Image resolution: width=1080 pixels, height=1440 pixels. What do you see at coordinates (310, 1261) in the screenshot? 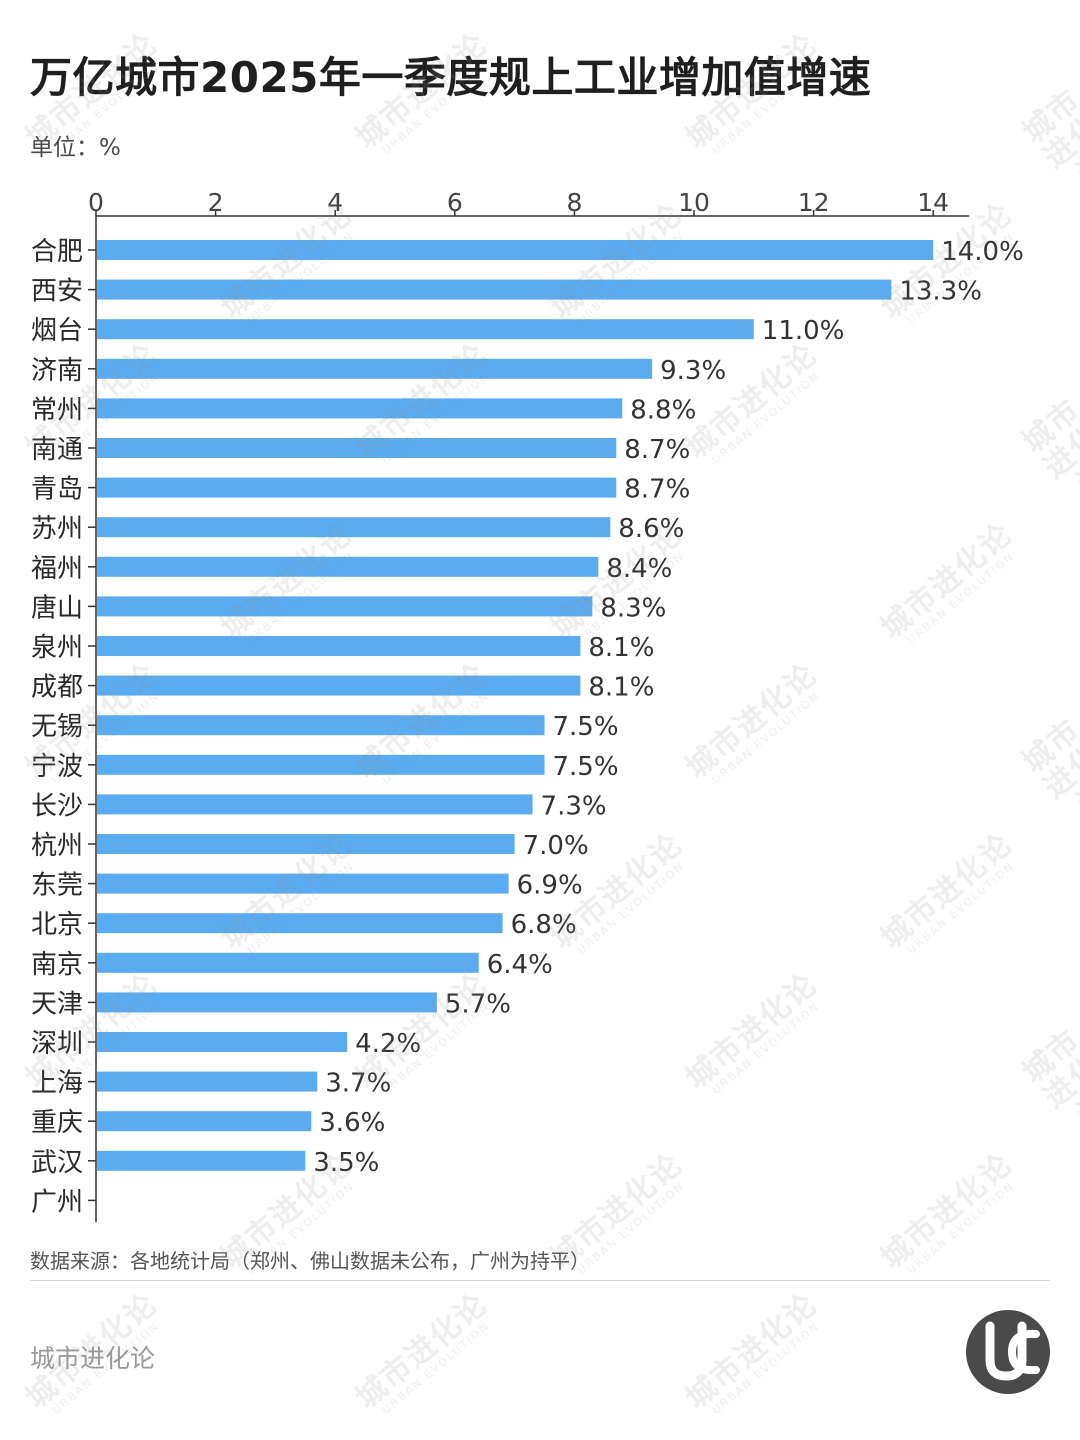
I see `data-source-note: 数据来源：各地统计局（郑州、佛山数据未公布，广州为持平）` at bounding box center [310, 1261].